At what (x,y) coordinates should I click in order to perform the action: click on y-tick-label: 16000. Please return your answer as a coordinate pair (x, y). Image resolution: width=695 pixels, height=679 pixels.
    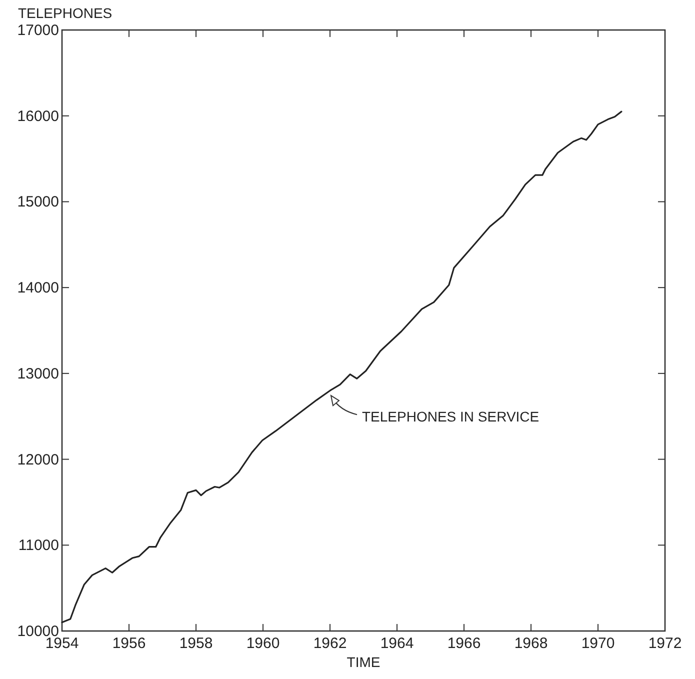
    Looking at the image, I should click on (38, 116).